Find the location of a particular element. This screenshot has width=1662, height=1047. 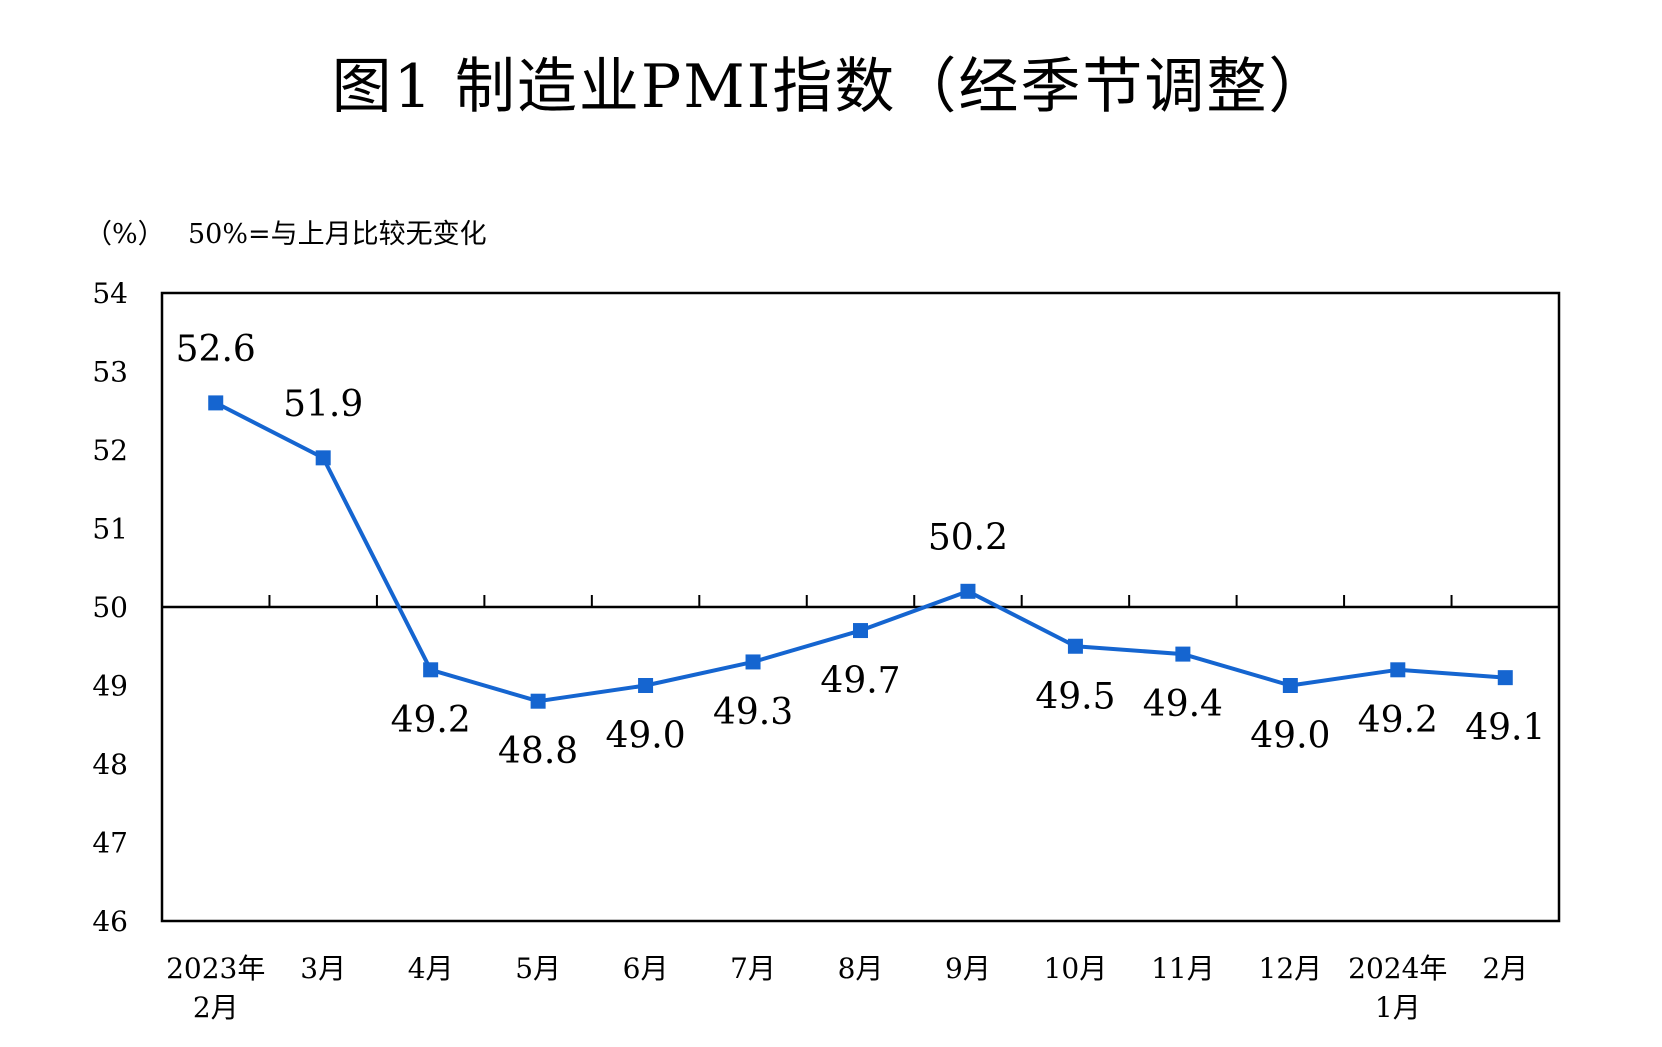

data-label: 49.1 is located at coordinates (1505, 728).